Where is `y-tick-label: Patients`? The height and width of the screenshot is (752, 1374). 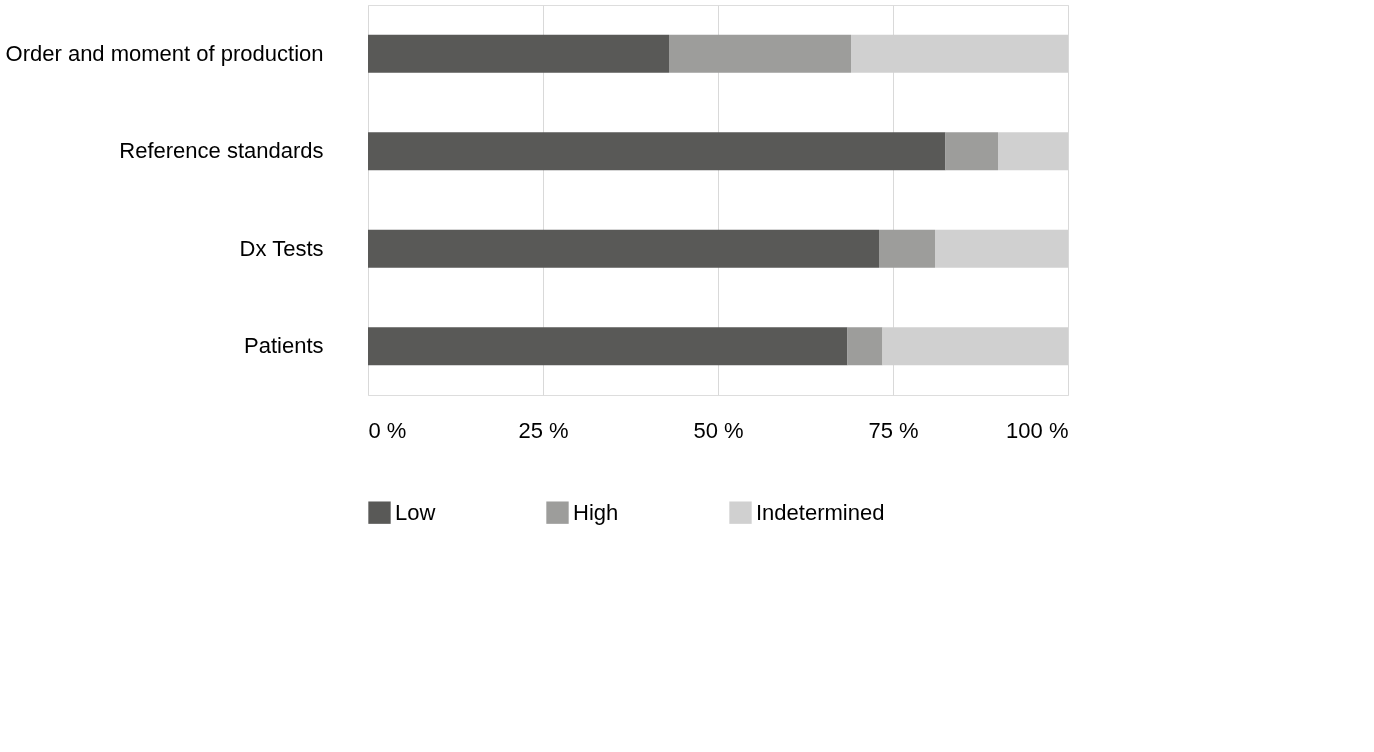 y-tick-label: Patients is located at coordinates (284, 346).